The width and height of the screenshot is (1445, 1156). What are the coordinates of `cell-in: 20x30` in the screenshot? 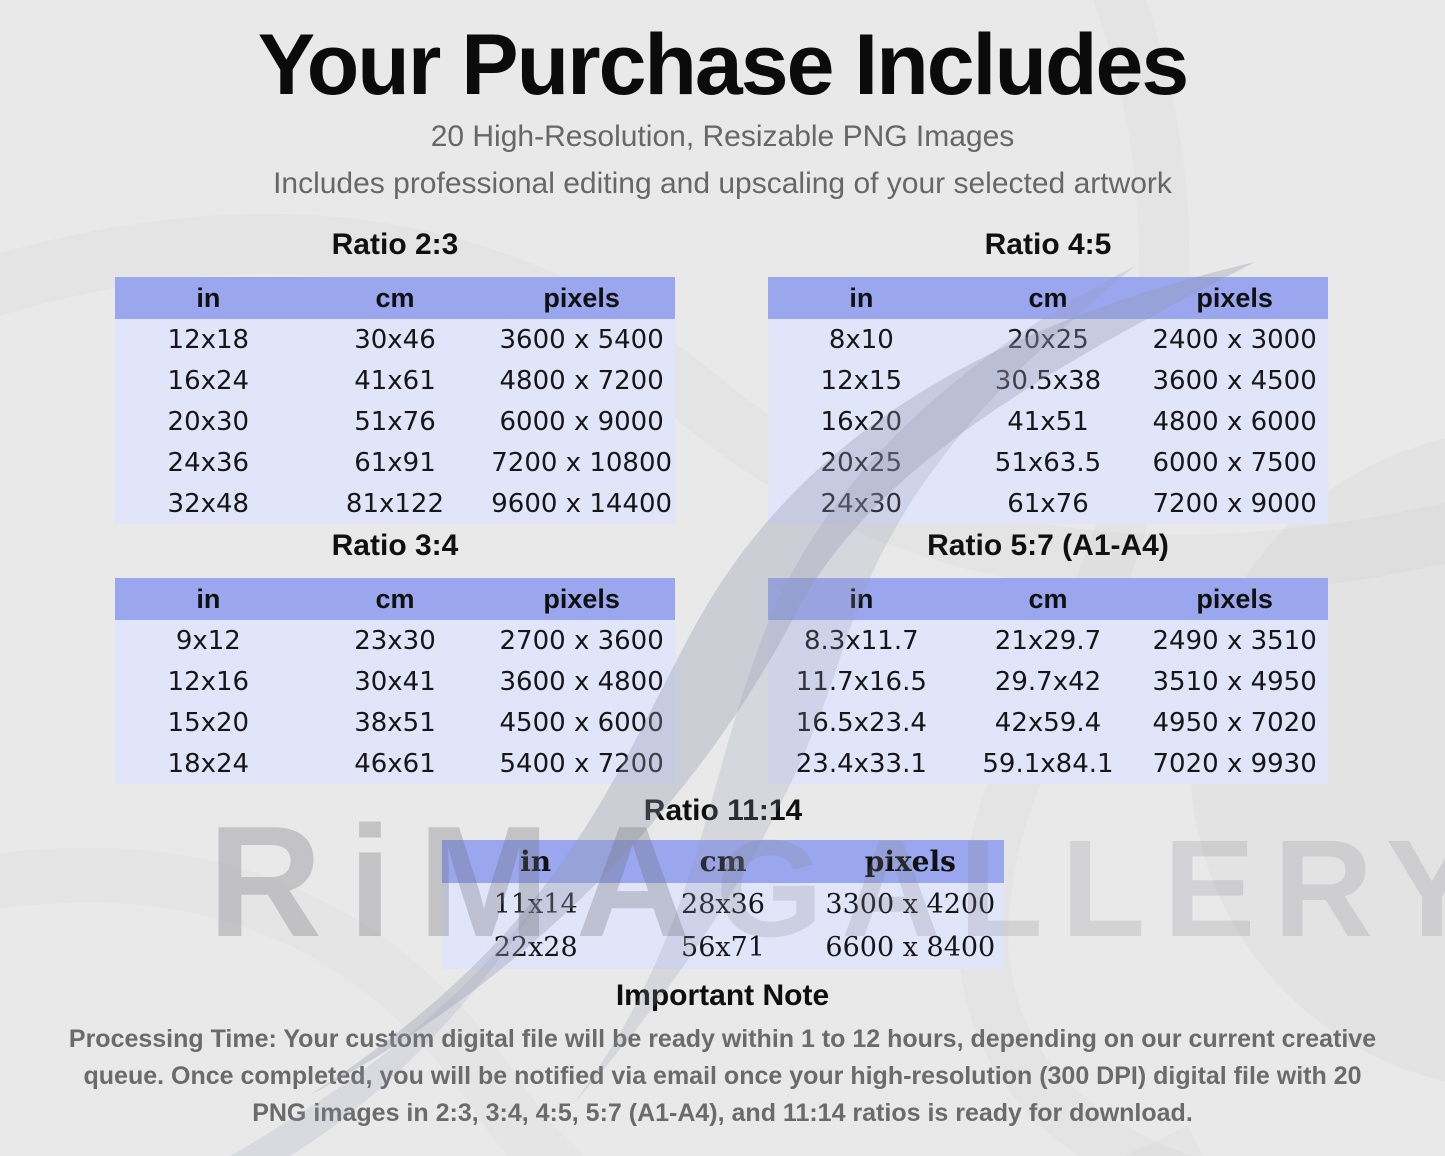 It's located at (208, 421).